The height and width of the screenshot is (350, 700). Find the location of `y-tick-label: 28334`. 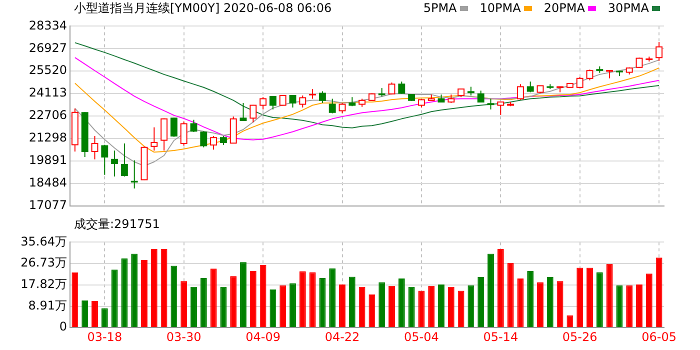

y-tick-label: 28334 is located at coordinates (47, 25).